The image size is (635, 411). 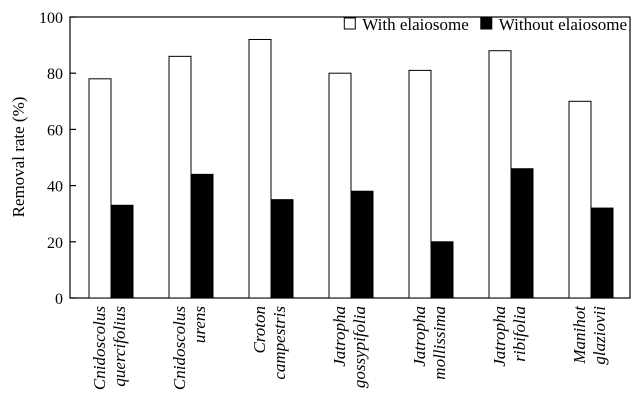 I want to click on x-category-label: glaziovii, so click(x=599, y=335).